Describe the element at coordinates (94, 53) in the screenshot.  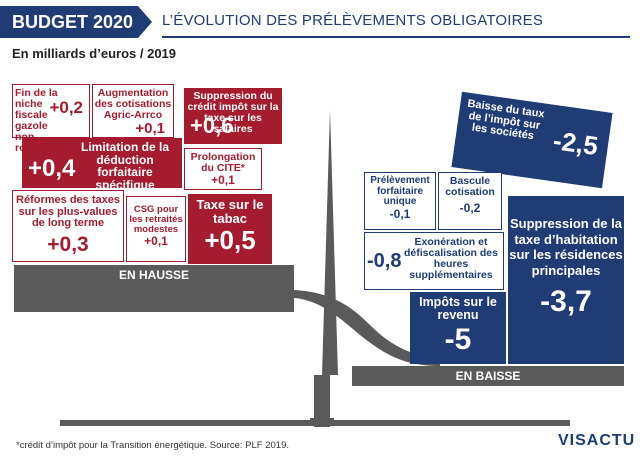
I see `units-subtitle: En milliards d’euros / 2019` at that location.